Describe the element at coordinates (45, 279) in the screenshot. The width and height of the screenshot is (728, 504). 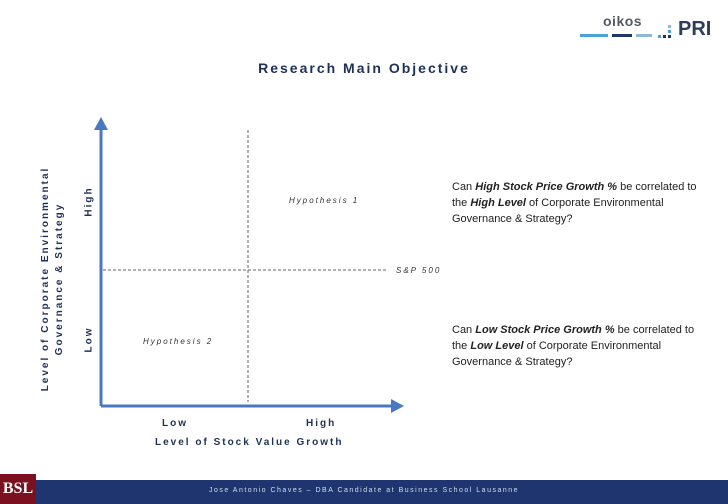
I see `y-axis-title-line1: Level of Corporate Environmental` at that location.